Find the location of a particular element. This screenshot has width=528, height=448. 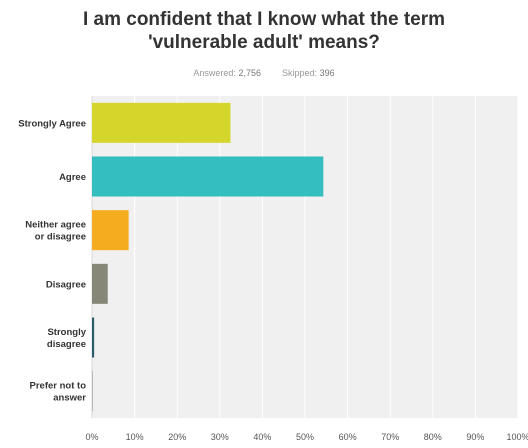

x-tick-label: 40% is located at coordinates (262, 437).